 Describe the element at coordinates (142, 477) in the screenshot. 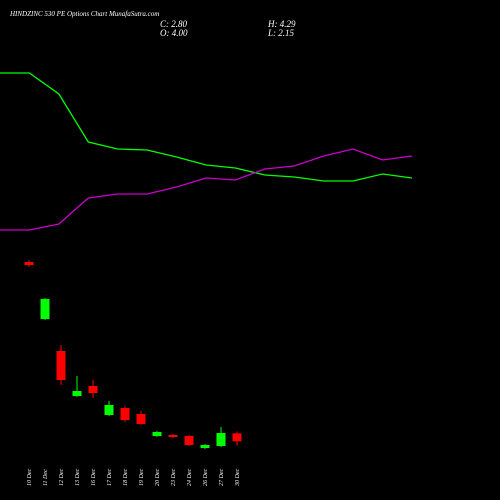

I see `x-tick-label: 19 Dec` at that location.